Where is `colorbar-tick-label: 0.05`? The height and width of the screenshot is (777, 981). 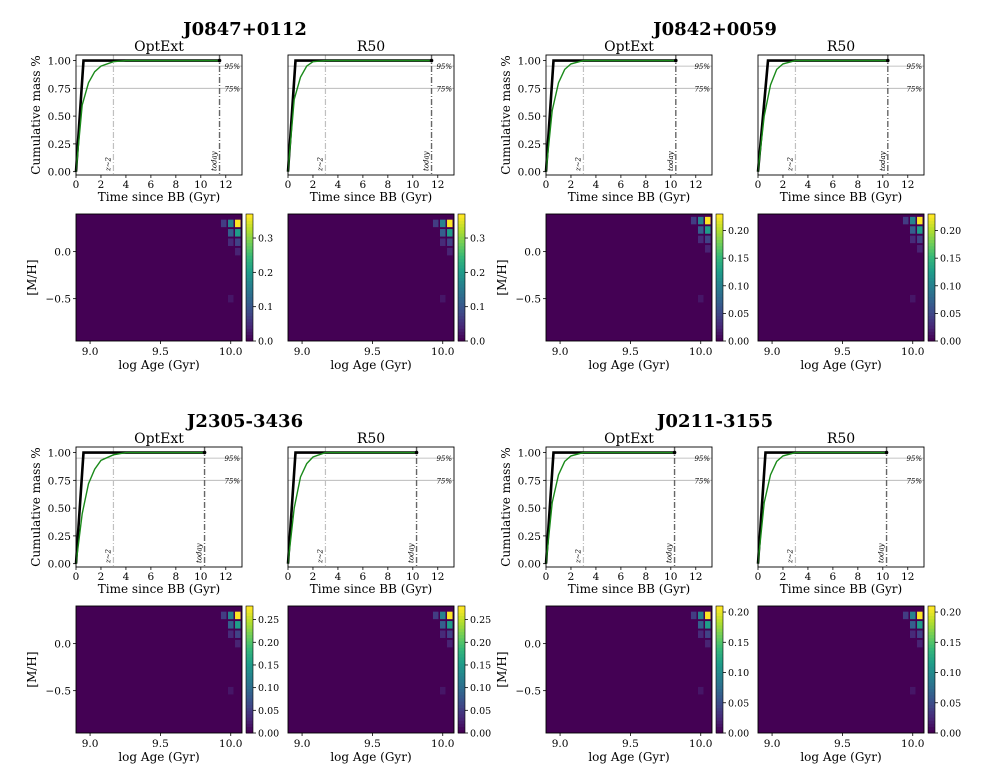 colorbar-tick-label: 0.05 is located at coordinates (950, 314).